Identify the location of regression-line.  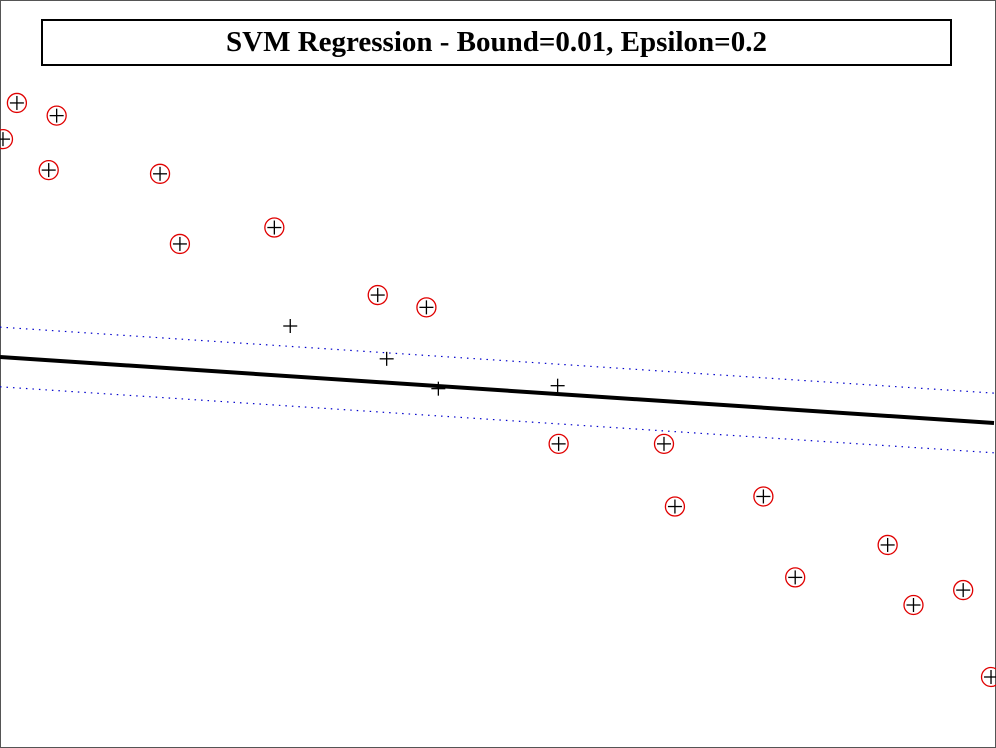
(497, 389).